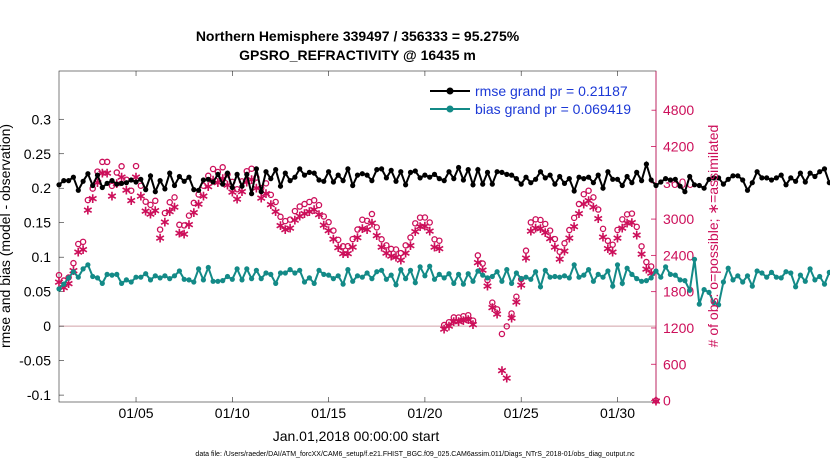 This screenshot has height=470, width=830. What do you see at coordinates (678, 110) in the screenshot?
I see `y-right-tick-label: 4800` at bounding box center [678, 110].